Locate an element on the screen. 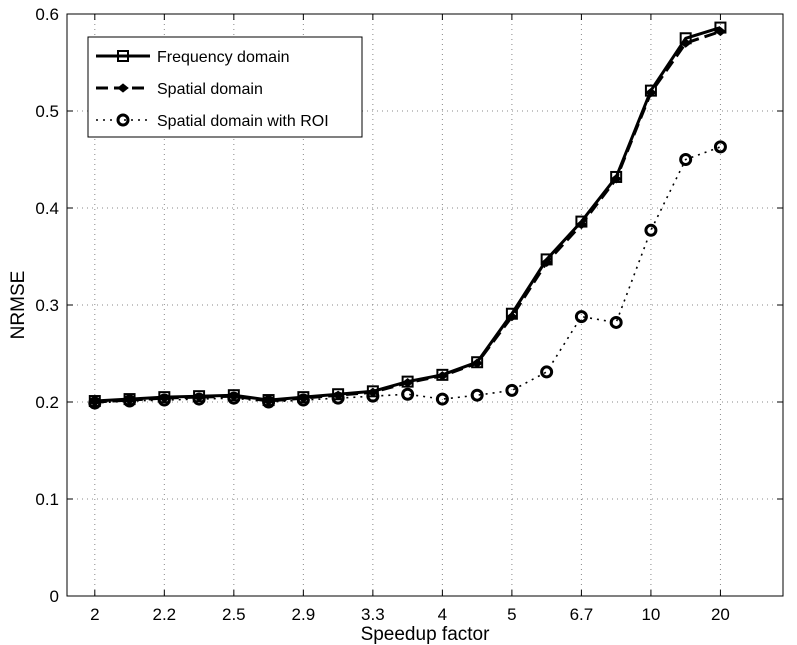  x-axis-label: Speedup factor is located at coordinates (426, 634).